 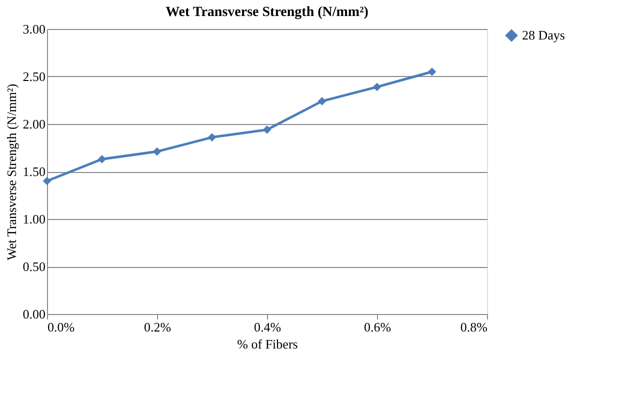 What do you see at coordinates (34, 314) in the screenshot?
I see `y-tick-label: 0.00` at bounding box center [34, 314].